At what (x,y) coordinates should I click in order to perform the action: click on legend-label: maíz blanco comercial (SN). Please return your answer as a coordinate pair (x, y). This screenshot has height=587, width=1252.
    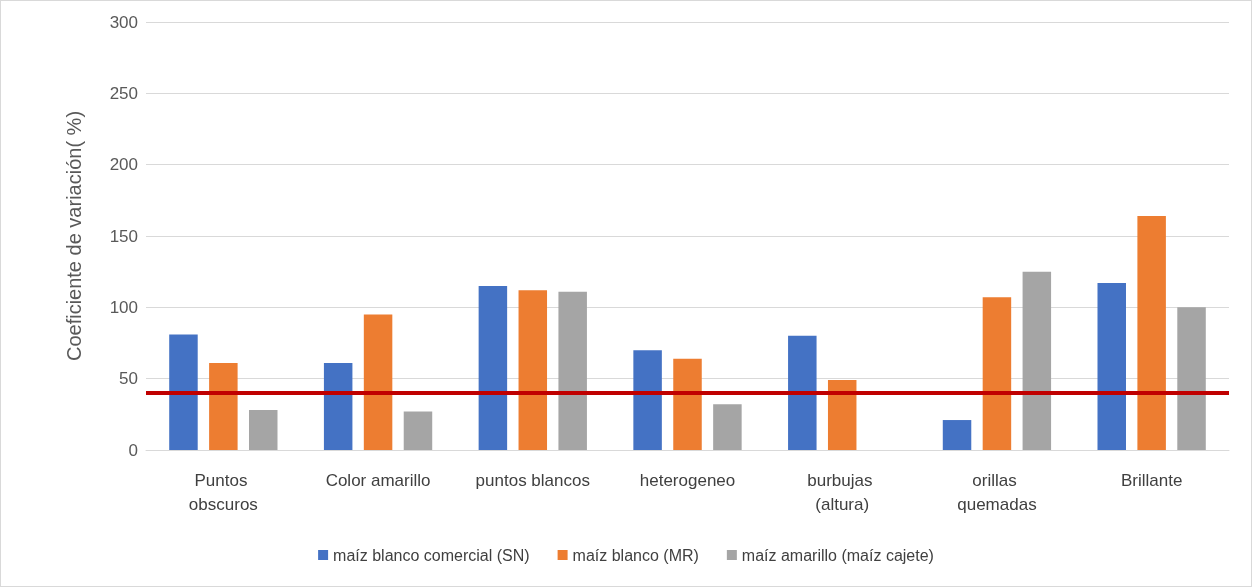
    Looking at the image, I should click on (431, 555).